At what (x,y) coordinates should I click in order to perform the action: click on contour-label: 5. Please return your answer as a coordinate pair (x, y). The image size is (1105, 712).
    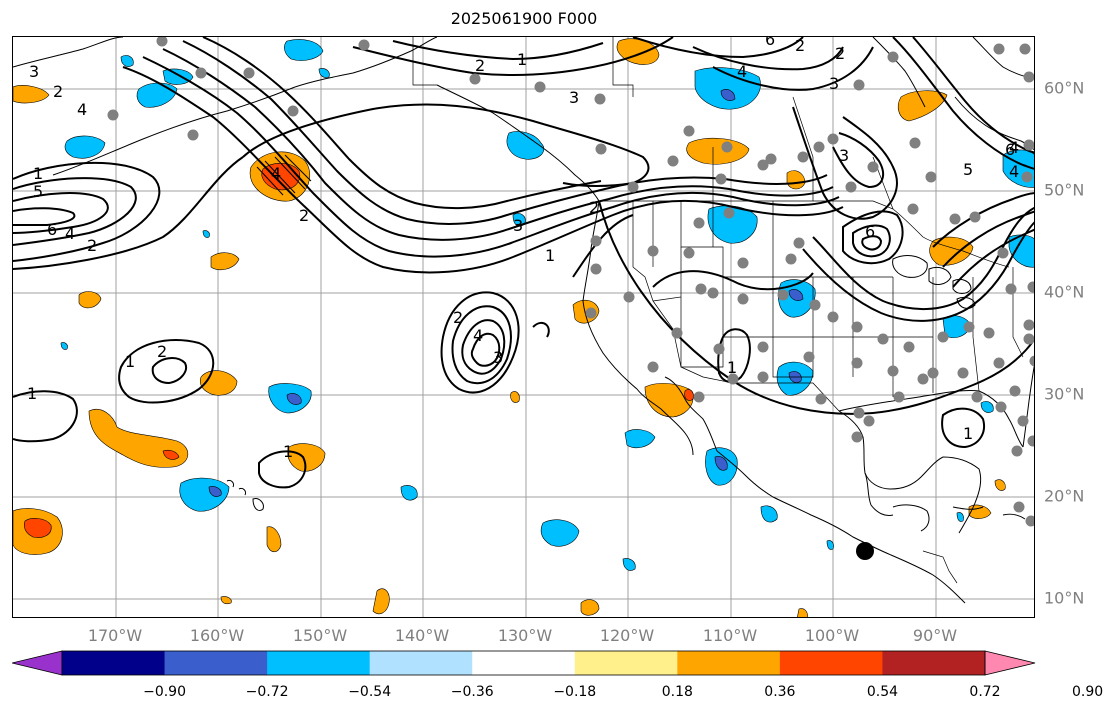
    Looking at the image, I should click on (968, 169).